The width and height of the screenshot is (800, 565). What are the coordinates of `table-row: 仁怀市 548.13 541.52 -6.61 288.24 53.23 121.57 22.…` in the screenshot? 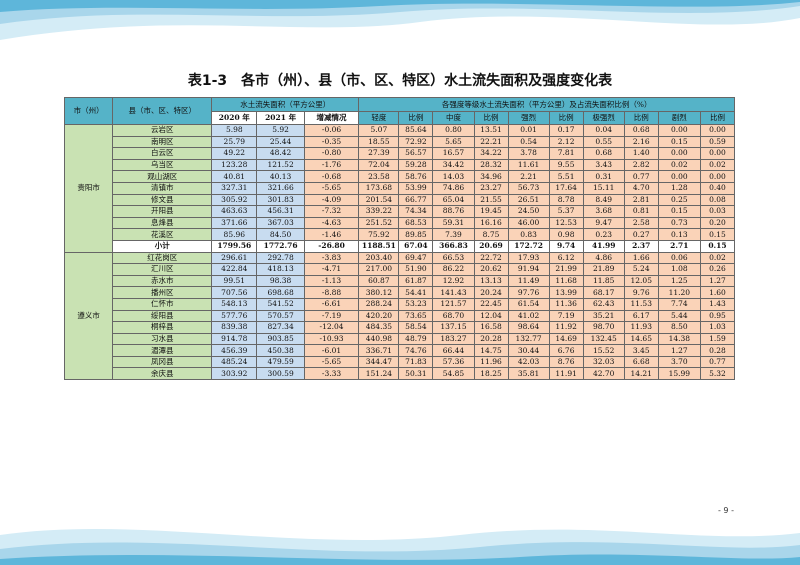 It's located at (400, 304).